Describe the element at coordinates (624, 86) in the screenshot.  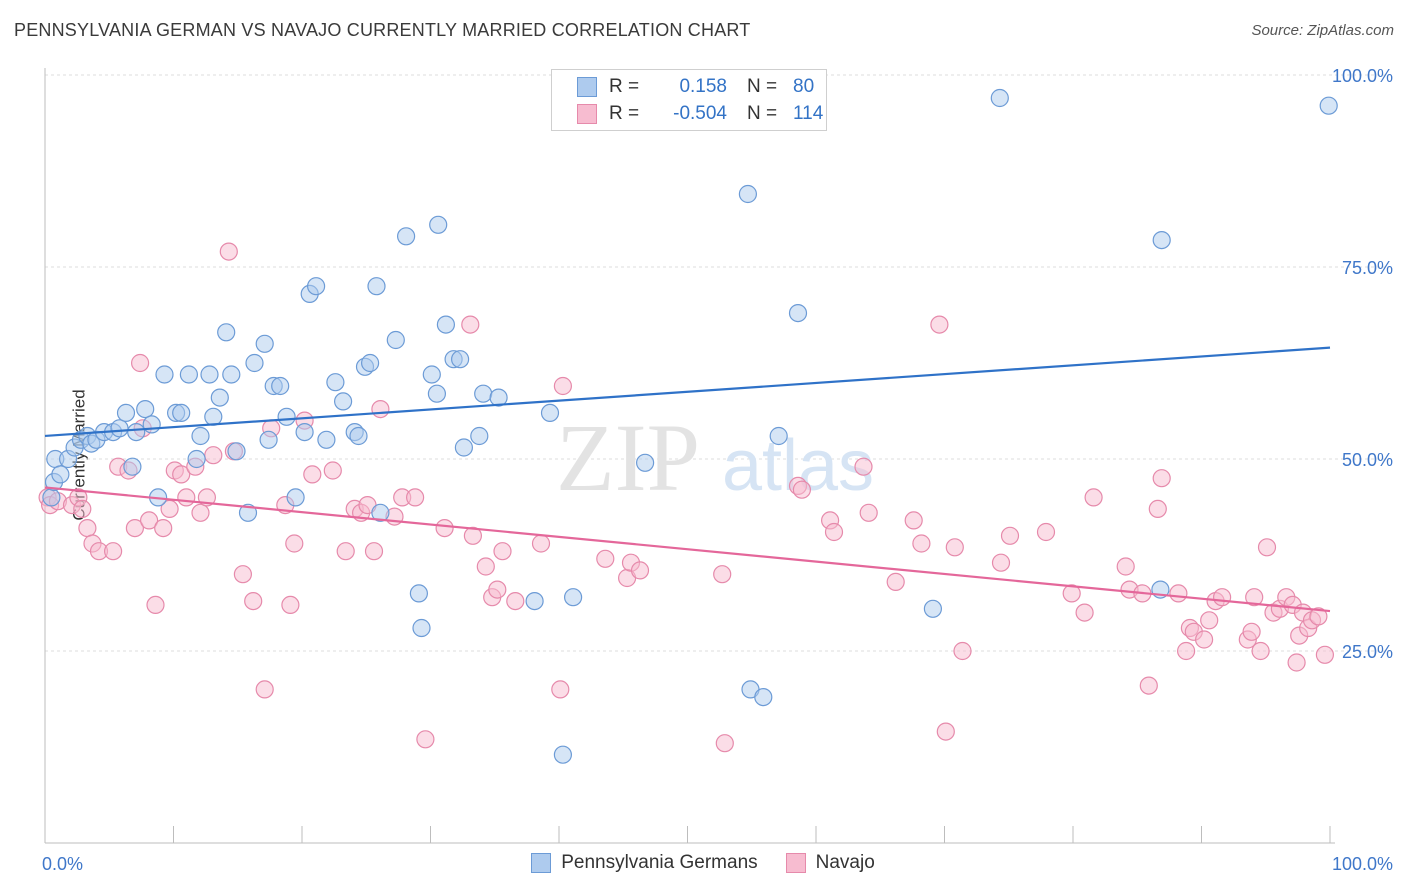
I see `legend-r-label: R =` at that location.